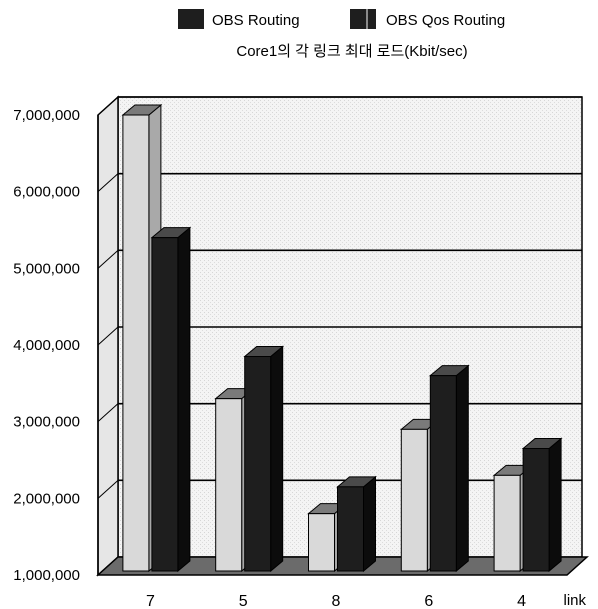 The image size is (598, 609). Describe the element at coordinates (363, 19) in the screenshot. I see `legend-swatch-obs-qos-routing` at that location.